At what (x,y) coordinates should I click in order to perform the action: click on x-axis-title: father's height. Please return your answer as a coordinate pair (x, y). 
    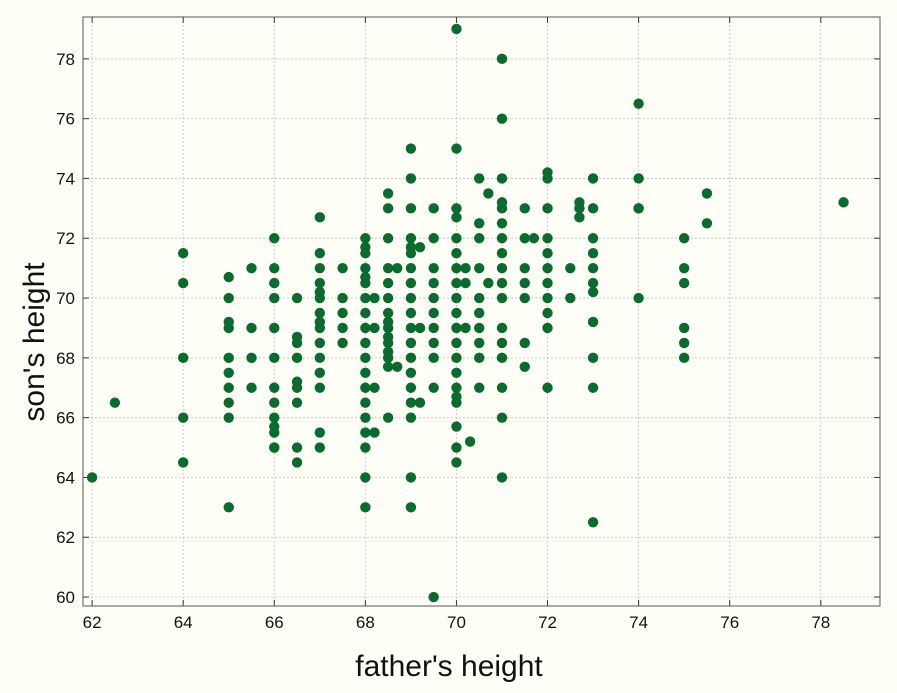
    Looking at the image, I should click on (449, 666).